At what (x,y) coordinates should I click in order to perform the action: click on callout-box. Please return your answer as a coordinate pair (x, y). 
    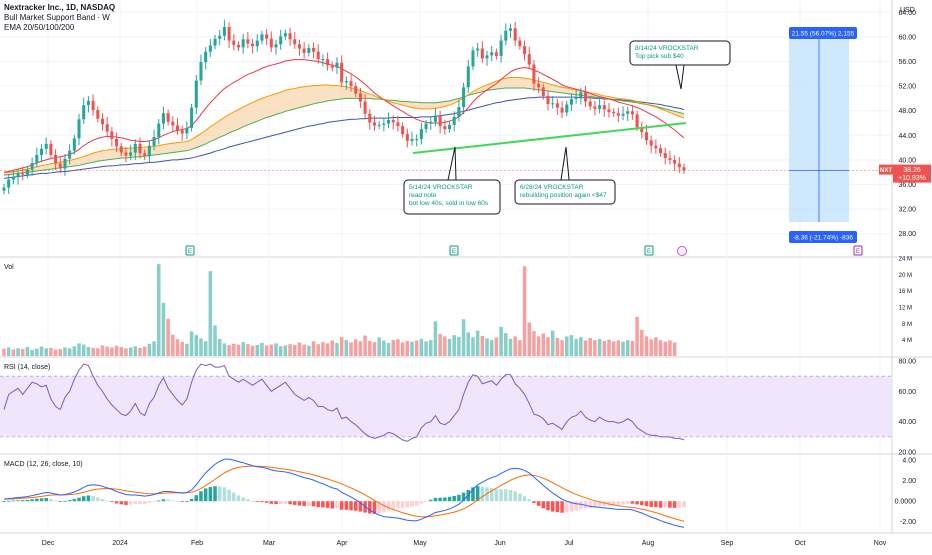
    Looking at the image, I should click on (452, 197).